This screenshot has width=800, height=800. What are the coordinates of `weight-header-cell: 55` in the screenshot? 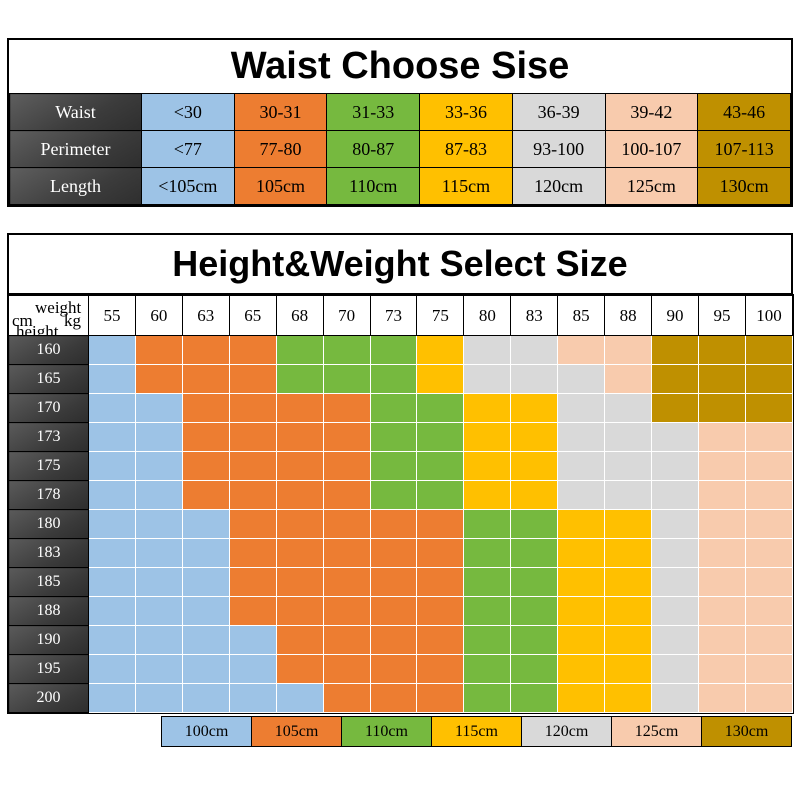 It's located at (112, 315).